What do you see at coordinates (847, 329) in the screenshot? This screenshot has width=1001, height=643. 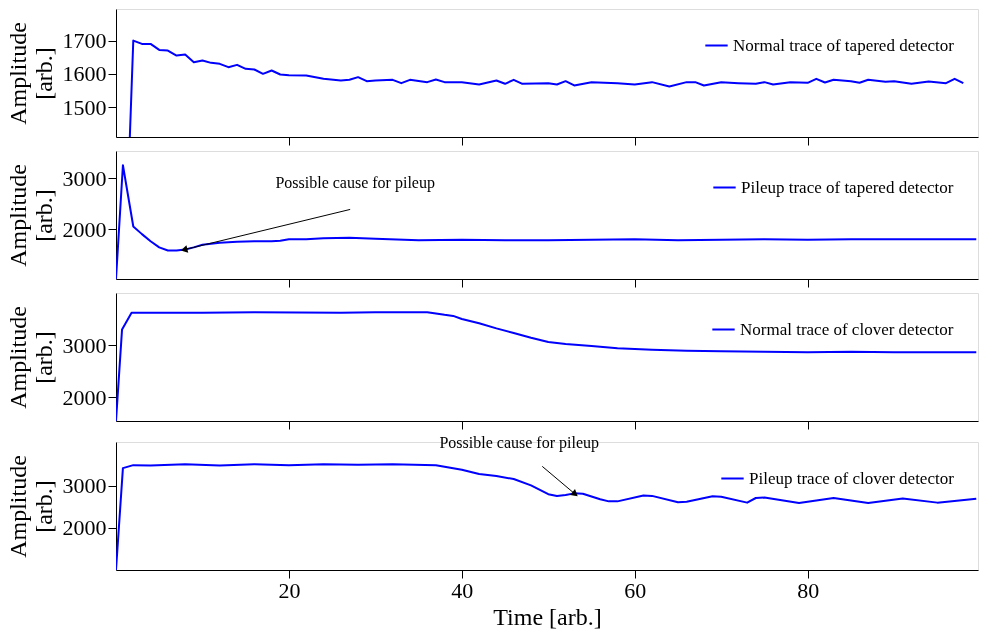 I see `legend-label: Normal trace of clover detector` at bounding box center [847, 329].